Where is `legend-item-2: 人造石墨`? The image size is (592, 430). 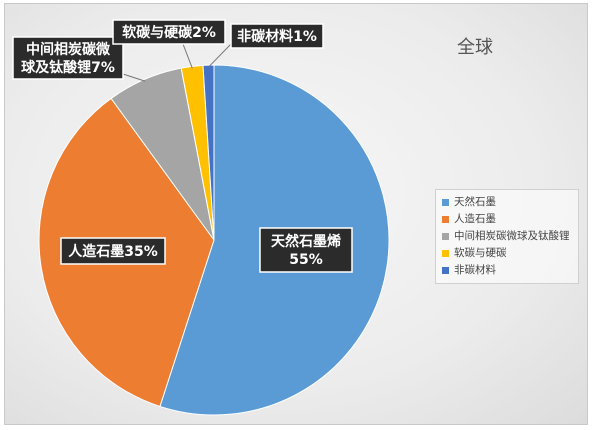 legend-item-2: 人造石墨 is located at coordinates (507, 219).